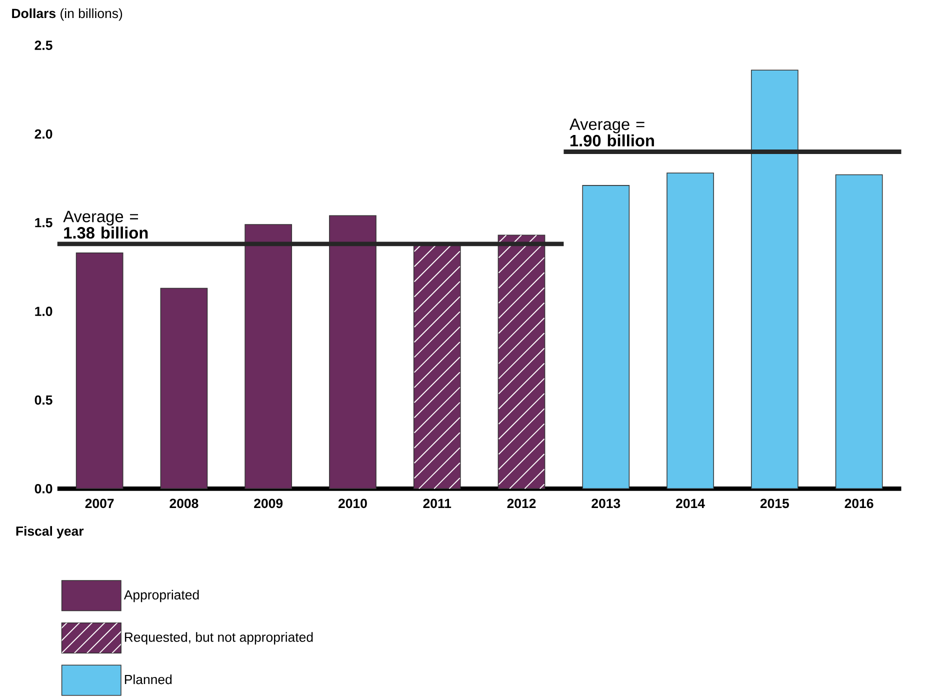 The width and height of the screenshot is (951, 698). What do you see at coordinates (352, 503) in the screenshot?
I see `x-tick-label: 2010` at bounding box center [352, 503].